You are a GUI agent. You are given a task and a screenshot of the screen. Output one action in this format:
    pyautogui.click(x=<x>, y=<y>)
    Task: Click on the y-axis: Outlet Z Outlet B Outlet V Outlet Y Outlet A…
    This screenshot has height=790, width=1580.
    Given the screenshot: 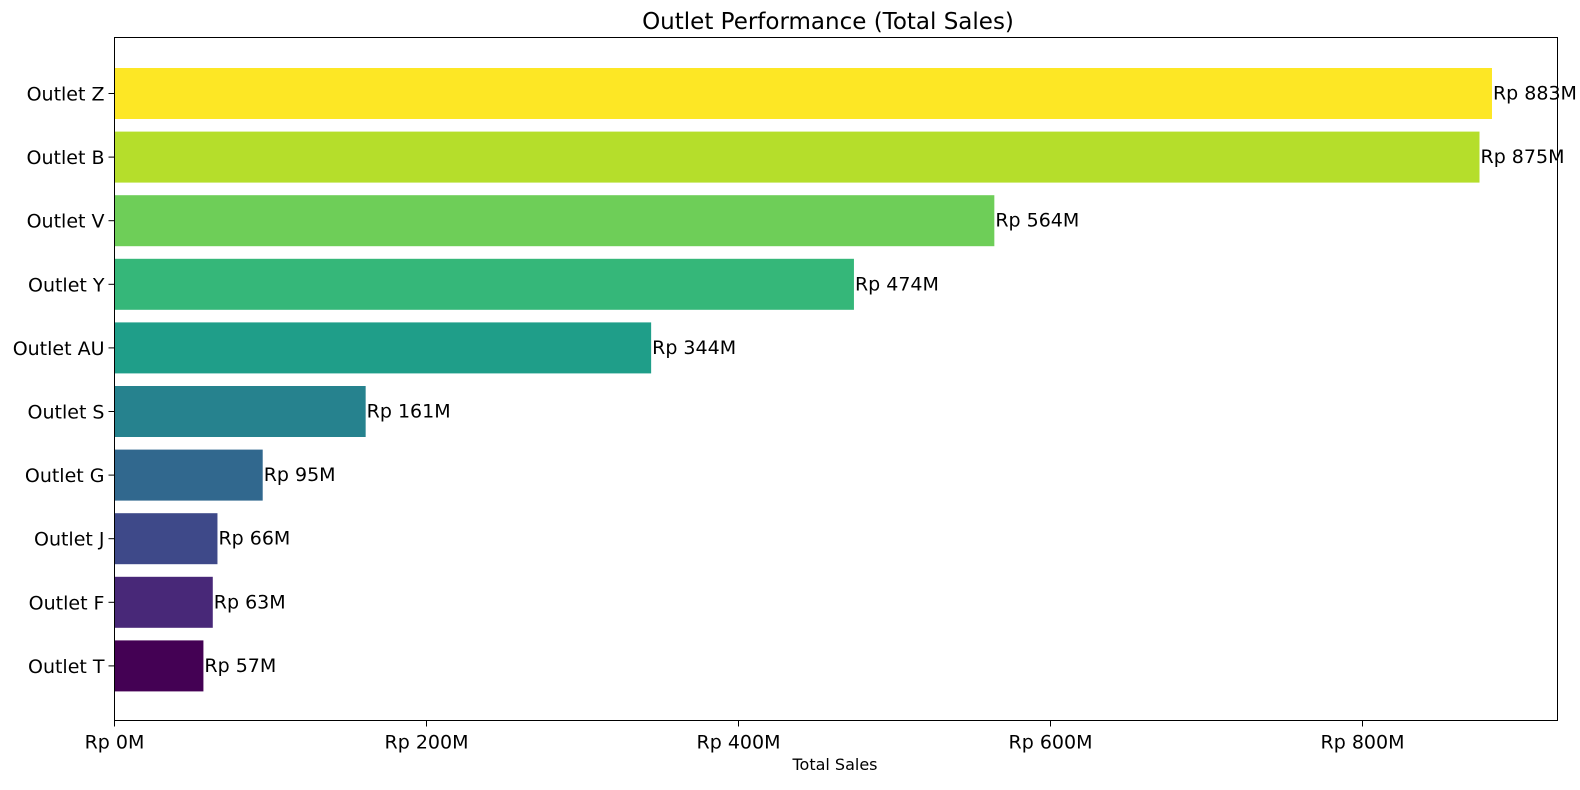 What is the action you would take?
    pyautogui.click(x=64, y=381)
    